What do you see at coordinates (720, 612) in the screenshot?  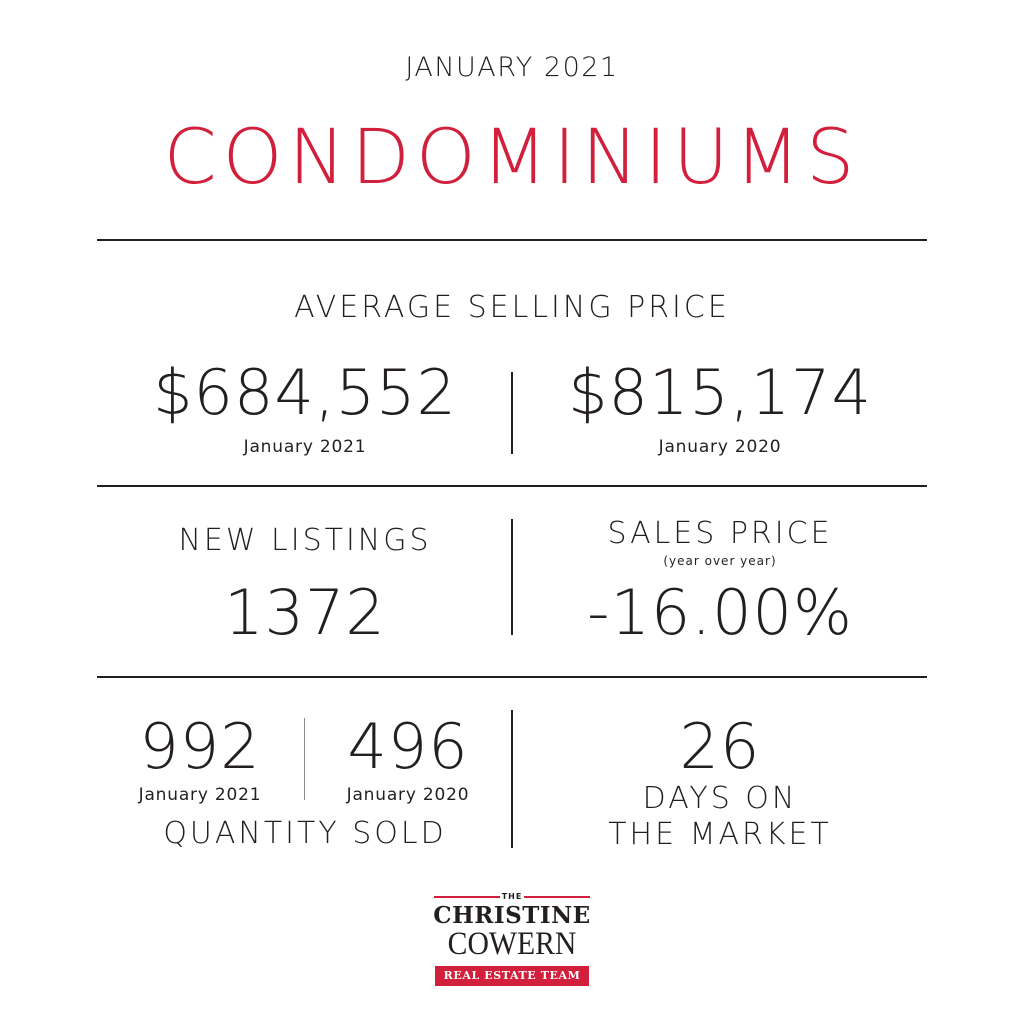 I see `sales-price-change-value: -16.00%` at bounding box center [720, 612].